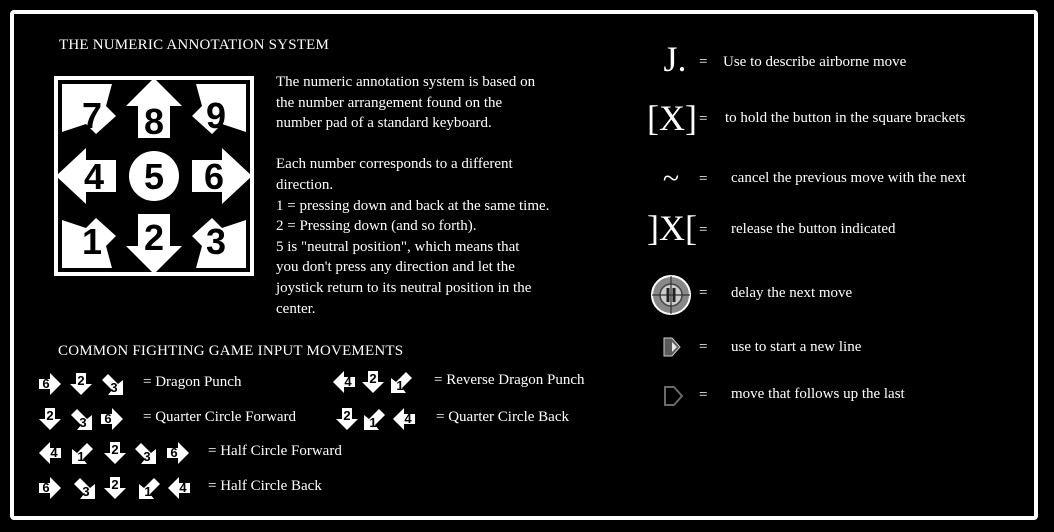 This screenshot has width=1054, height=532. I want to click on arrow-6-icon: 6, so click(222, 176).